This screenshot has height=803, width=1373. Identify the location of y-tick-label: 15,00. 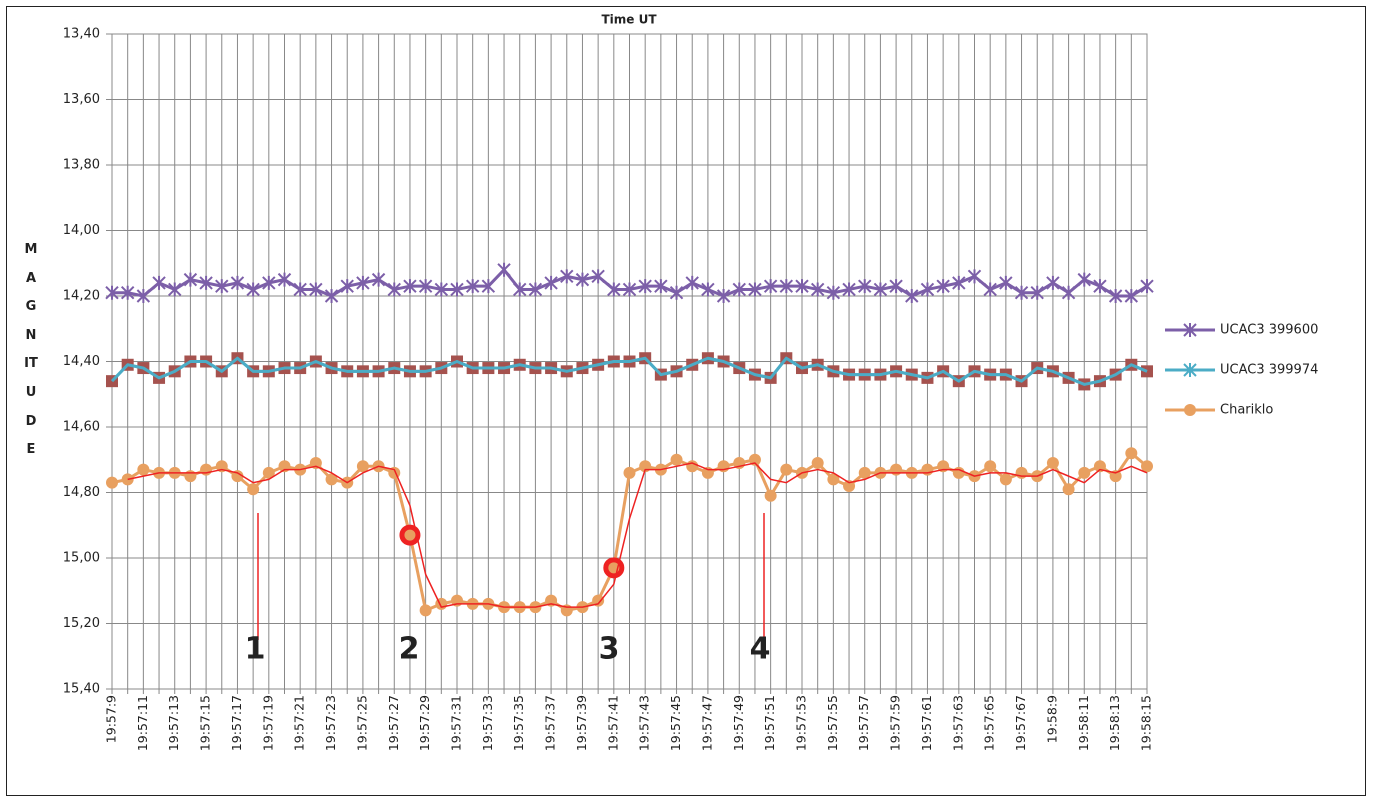
(81, 558).